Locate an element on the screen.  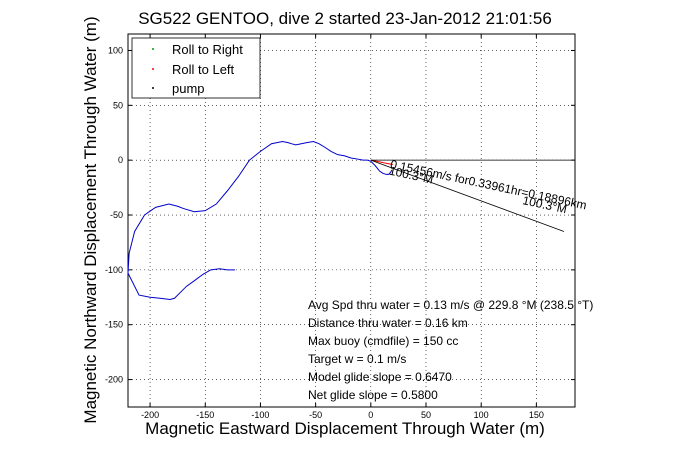
x-tick-label: 100 is located at coordinates (481, 415).